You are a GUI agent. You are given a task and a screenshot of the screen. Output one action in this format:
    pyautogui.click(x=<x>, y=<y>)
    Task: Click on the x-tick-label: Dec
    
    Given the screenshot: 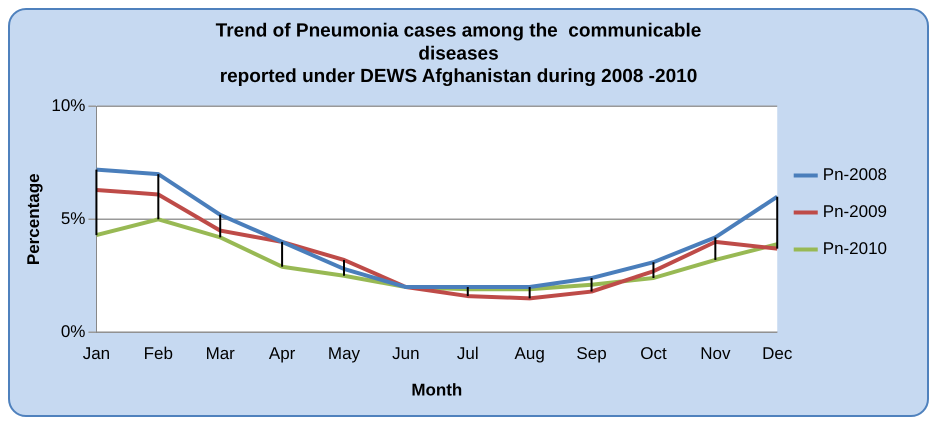 What is the action you would take?
    pyautogui.click(x=777, y=354)
    